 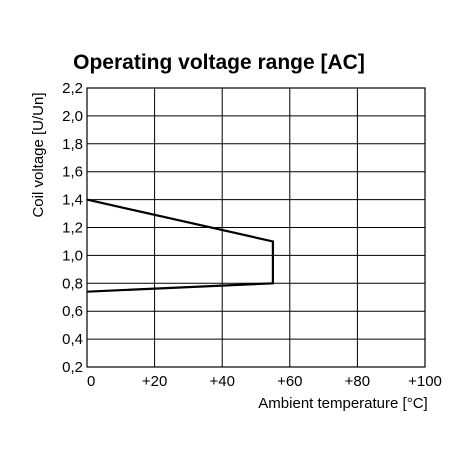 I want to click on y-tick-label: 0,2, so click(x=72, y=367).